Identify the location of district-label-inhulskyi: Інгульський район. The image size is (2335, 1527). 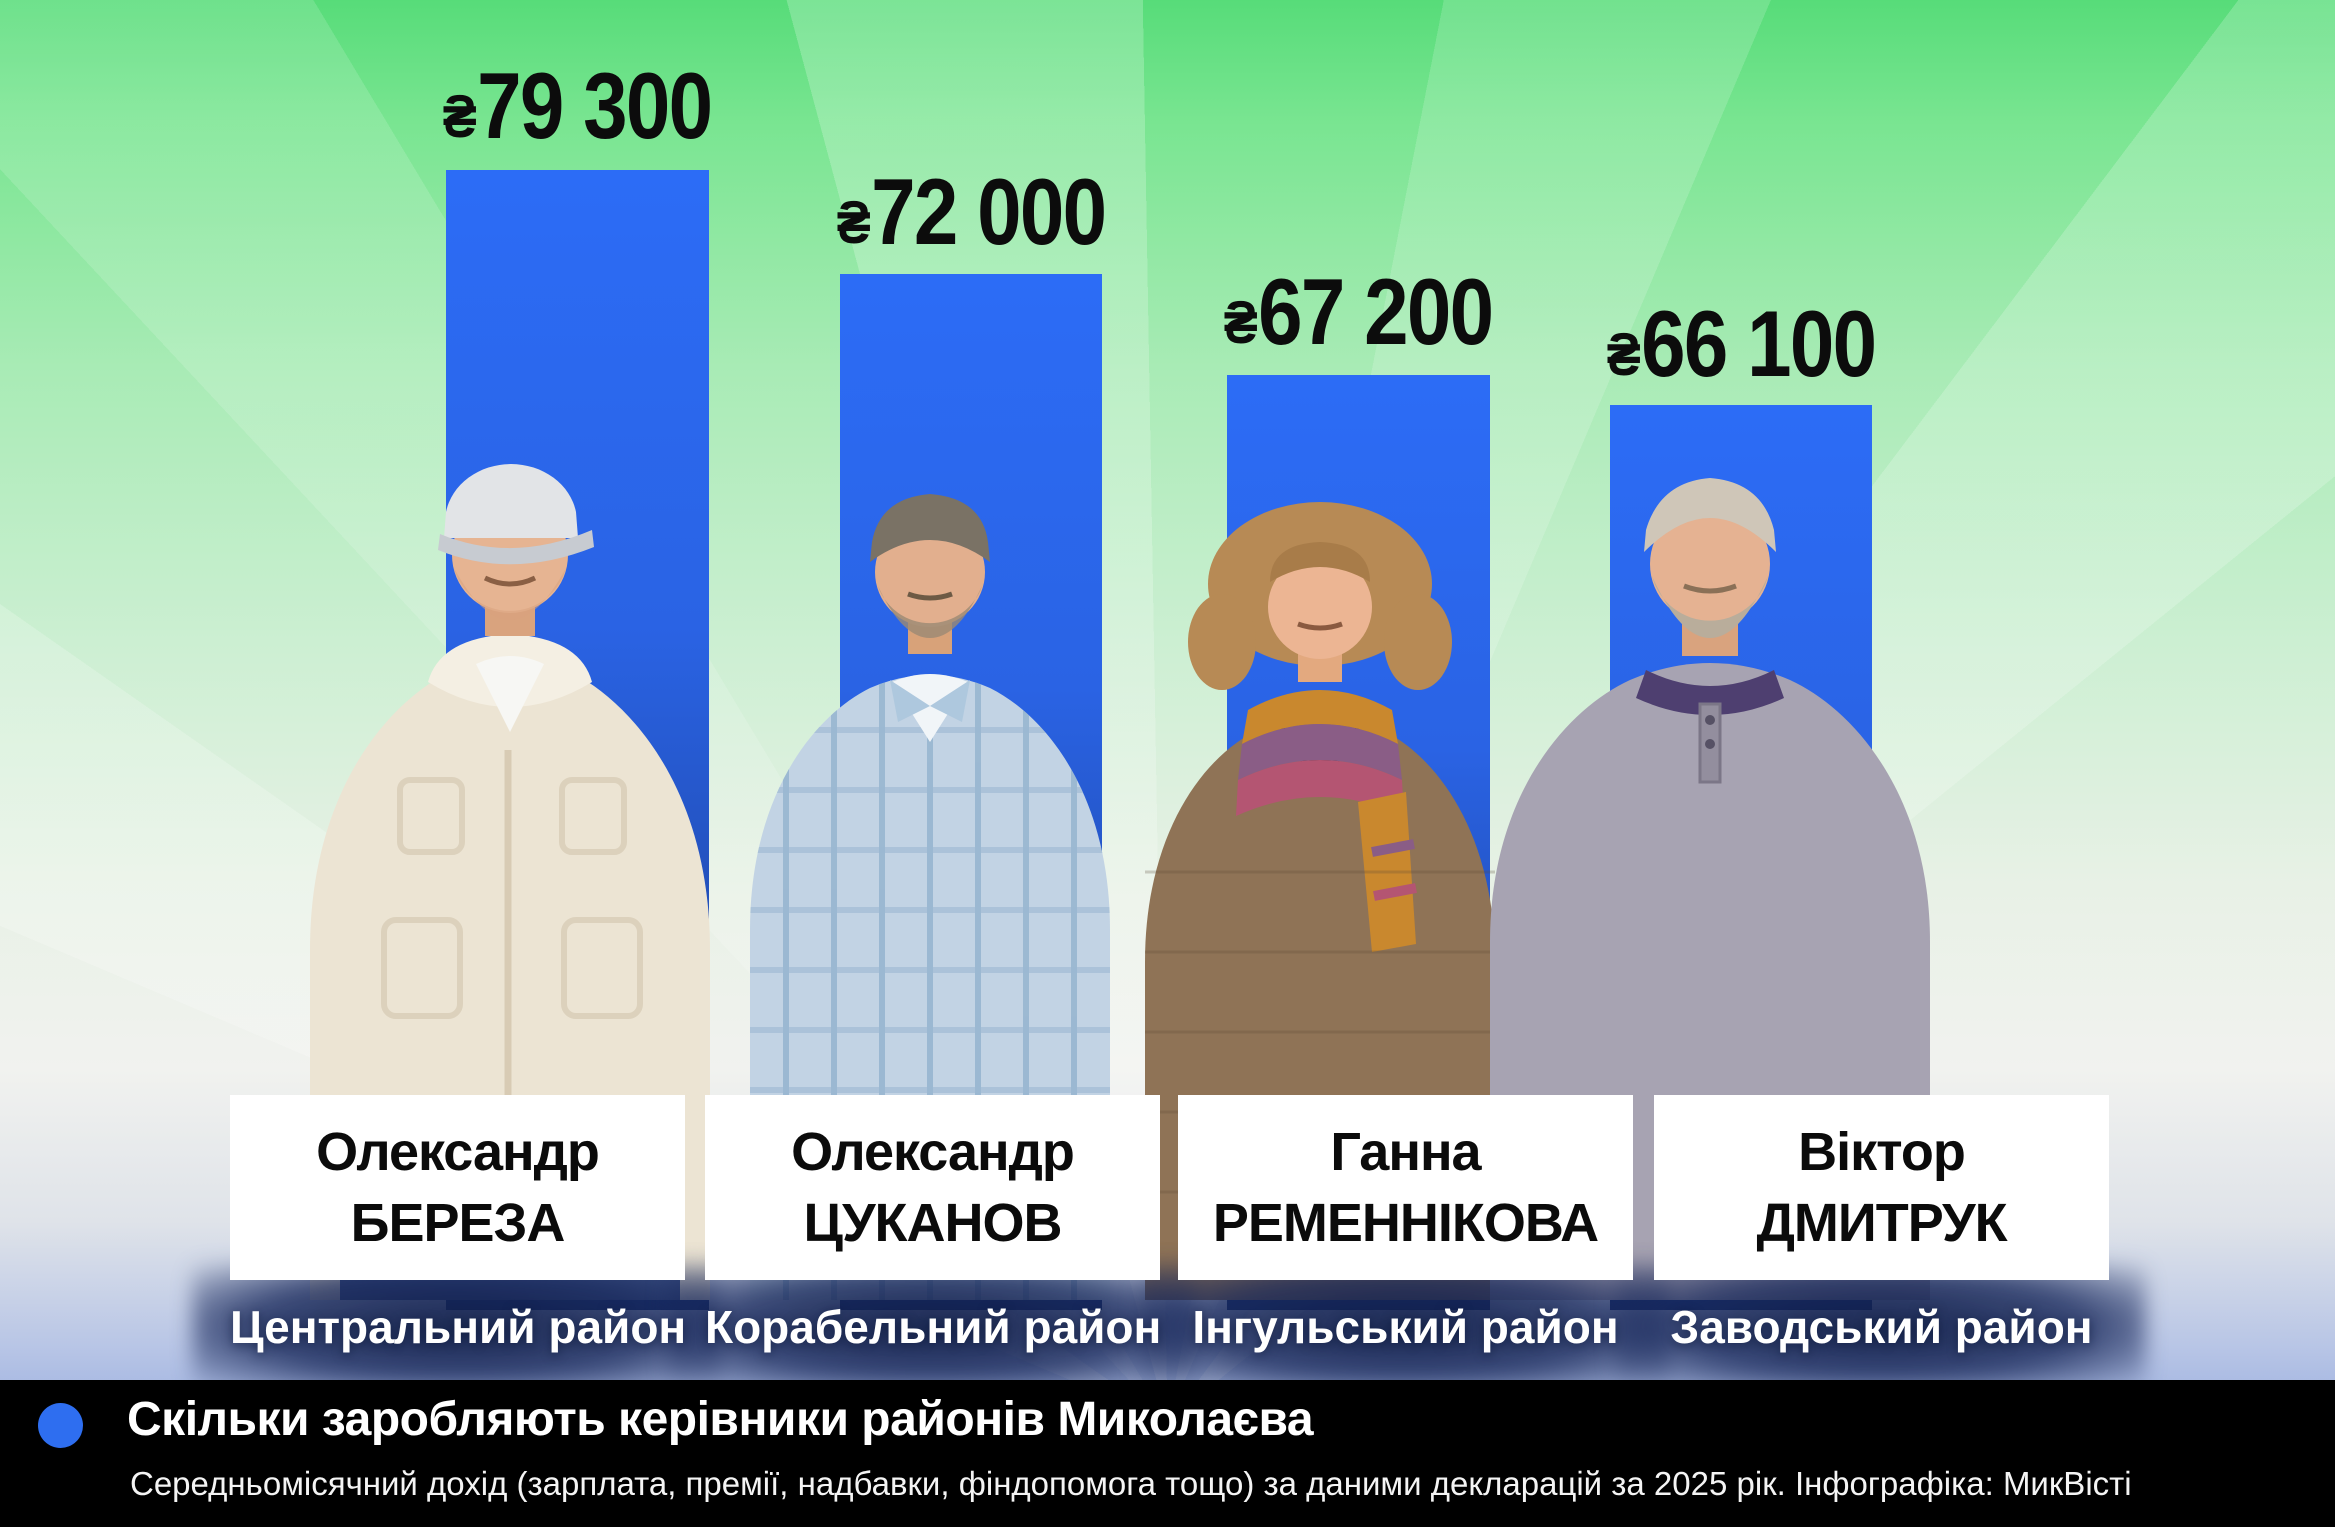
(1405, 1327).